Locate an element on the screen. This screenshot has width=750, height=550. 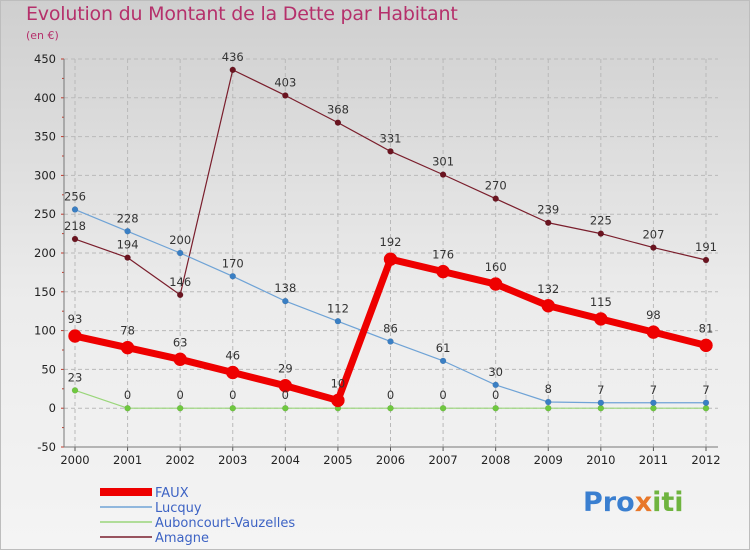
logo-letter: r is located at coordinates (609, 502).